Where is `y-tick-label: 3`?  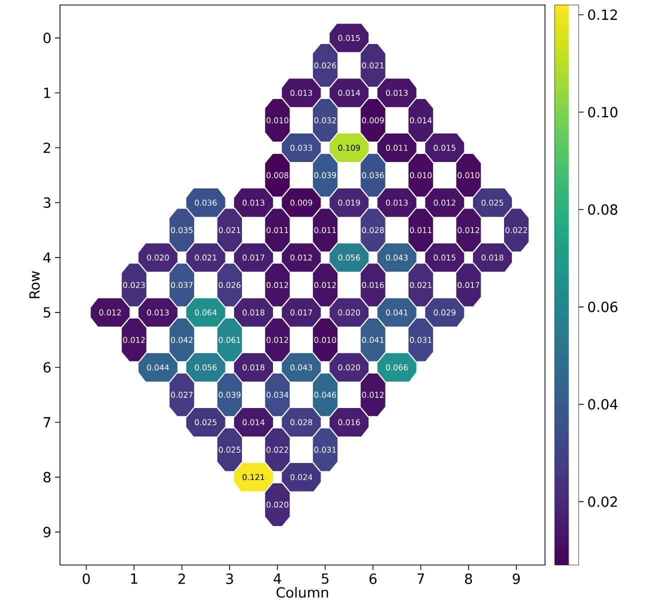
y-tick-label: 3 is located at coordinates (47, 202).